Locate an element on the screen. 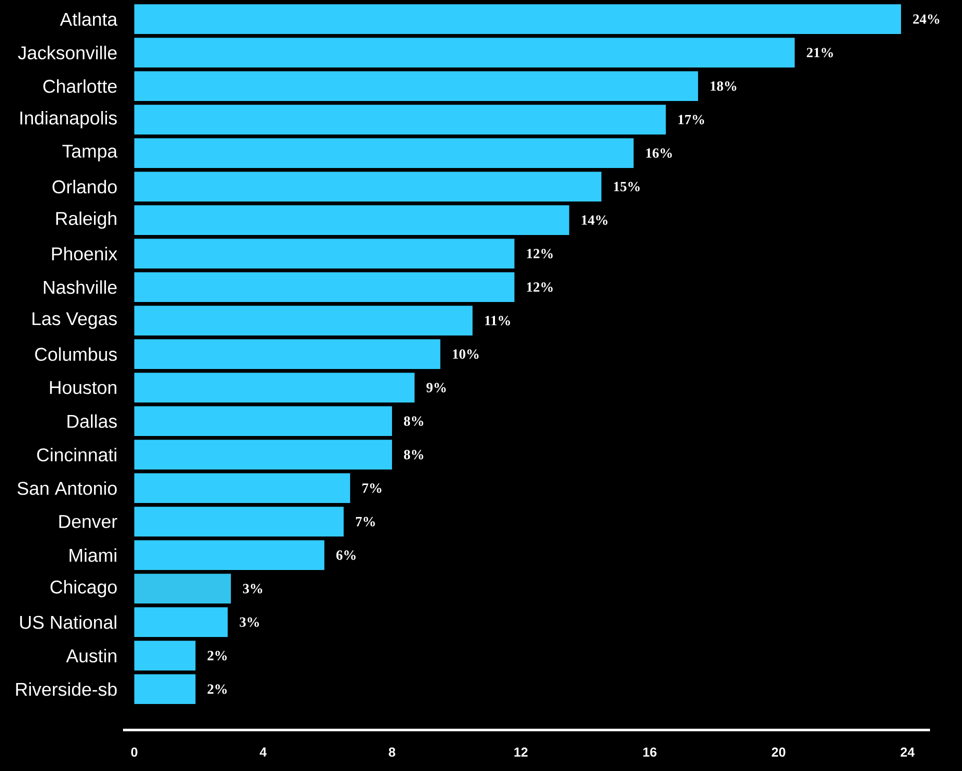 This screenshot has width=962, height=771. data-label: 15% is located at coordinates (627, 187).